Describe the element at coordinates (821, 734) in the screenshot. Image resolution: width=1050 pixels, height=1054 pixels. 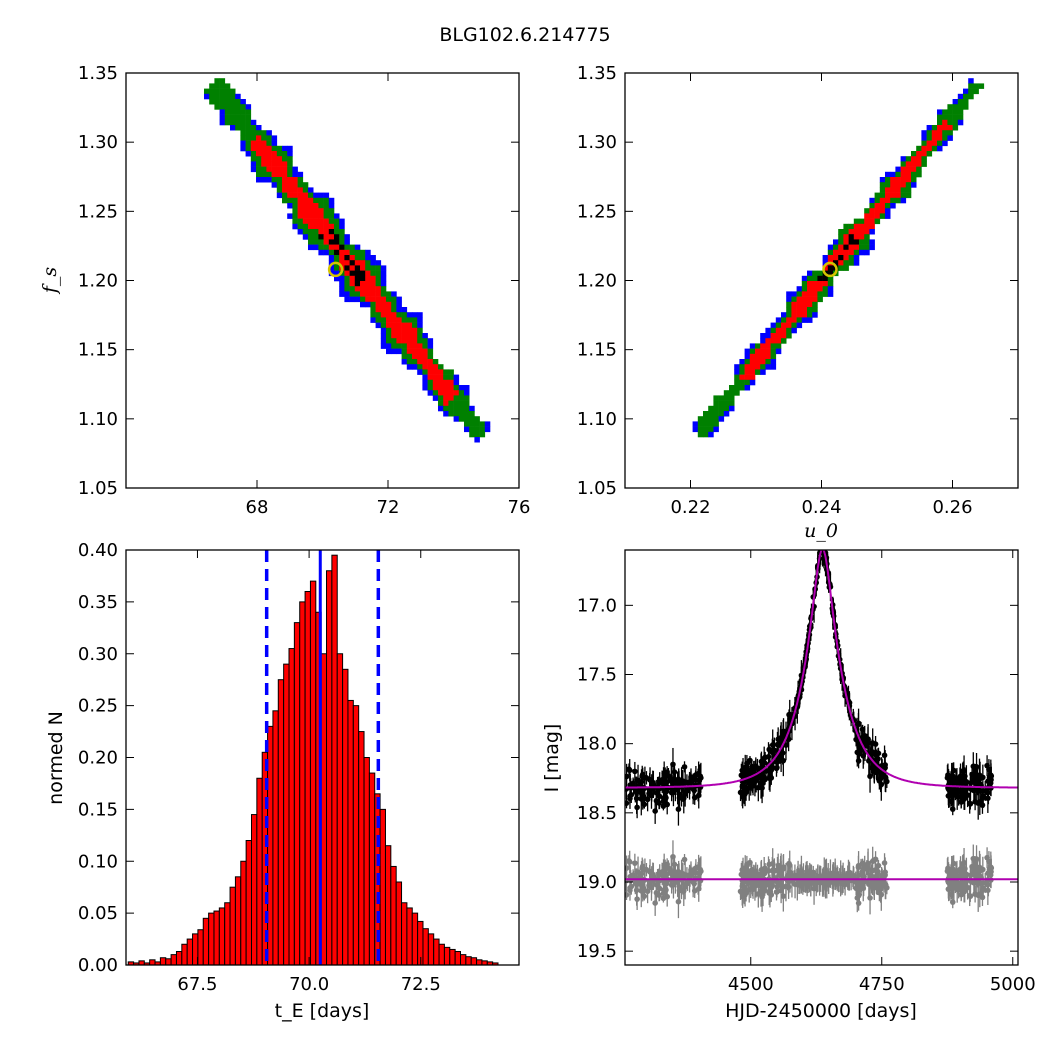
I see `light-curve-points` at that location.